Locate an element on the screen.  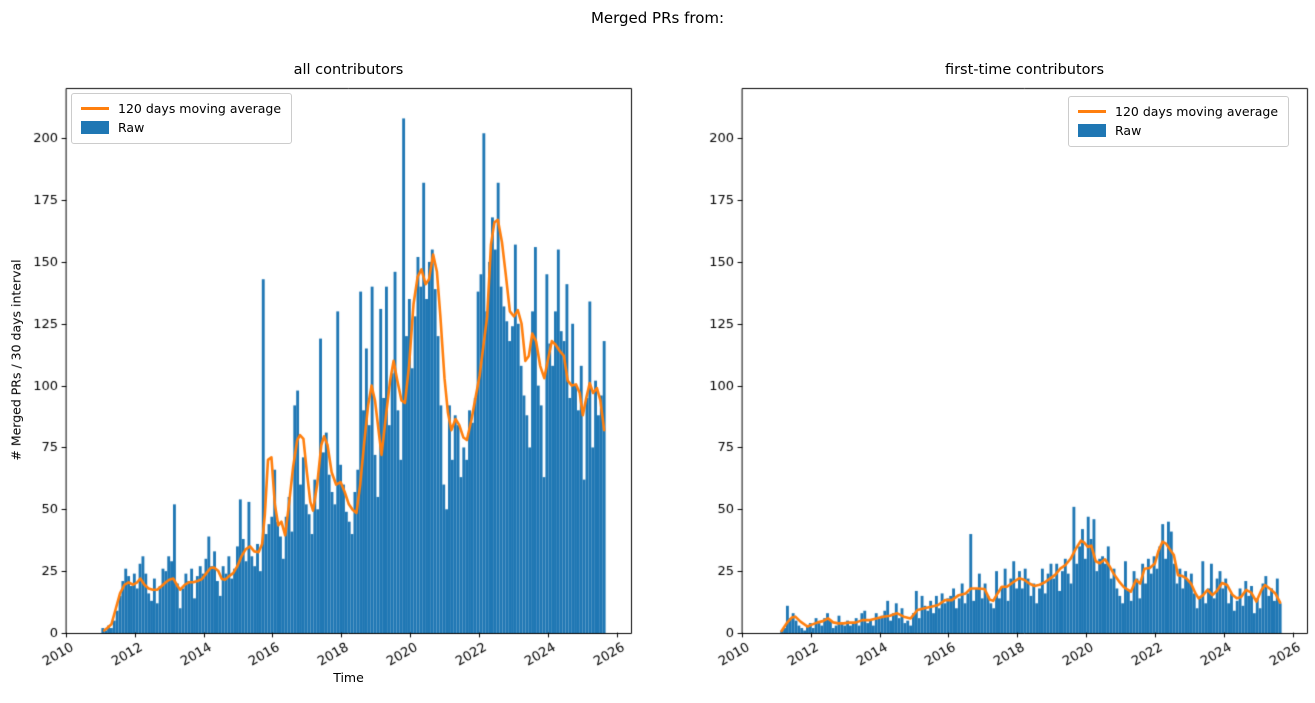
legend-left: 120 days moving average Raw is located at coordinates (182, 118).